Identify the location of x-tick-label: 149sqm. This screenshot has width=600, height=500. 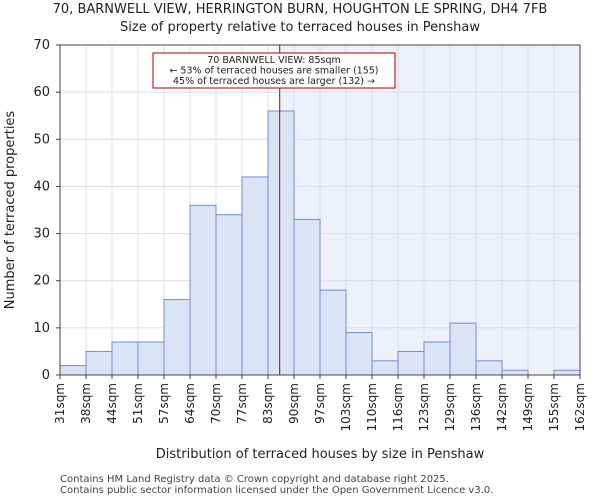
(528, 407).